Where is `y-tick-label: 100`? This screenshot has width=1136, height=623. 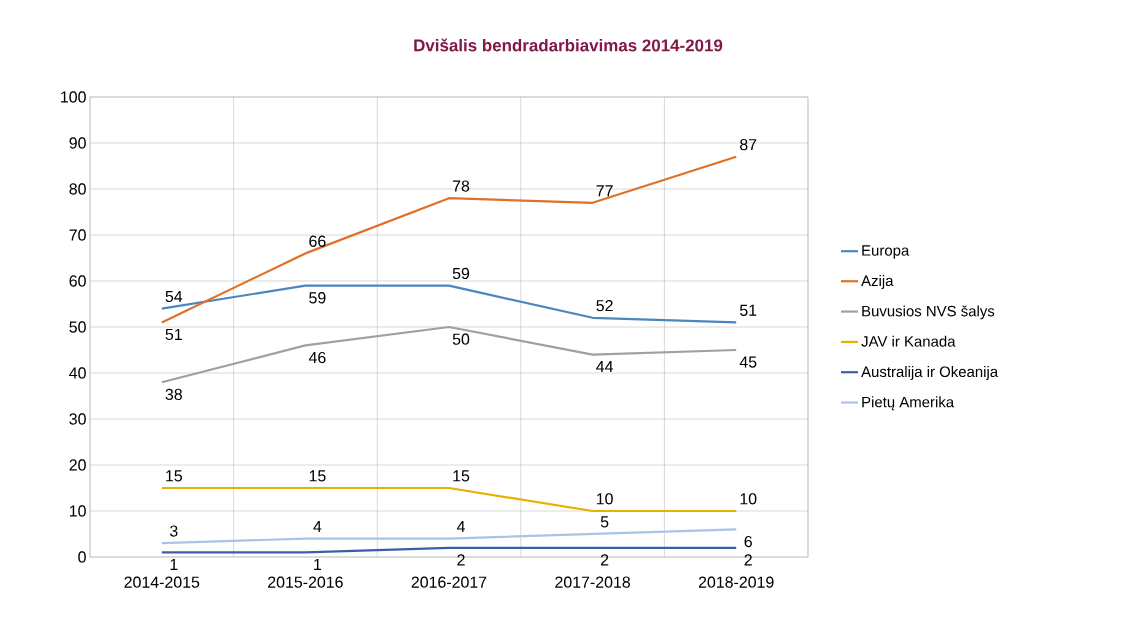 y-tick-label: 100 is located at coordinates (73, 97).